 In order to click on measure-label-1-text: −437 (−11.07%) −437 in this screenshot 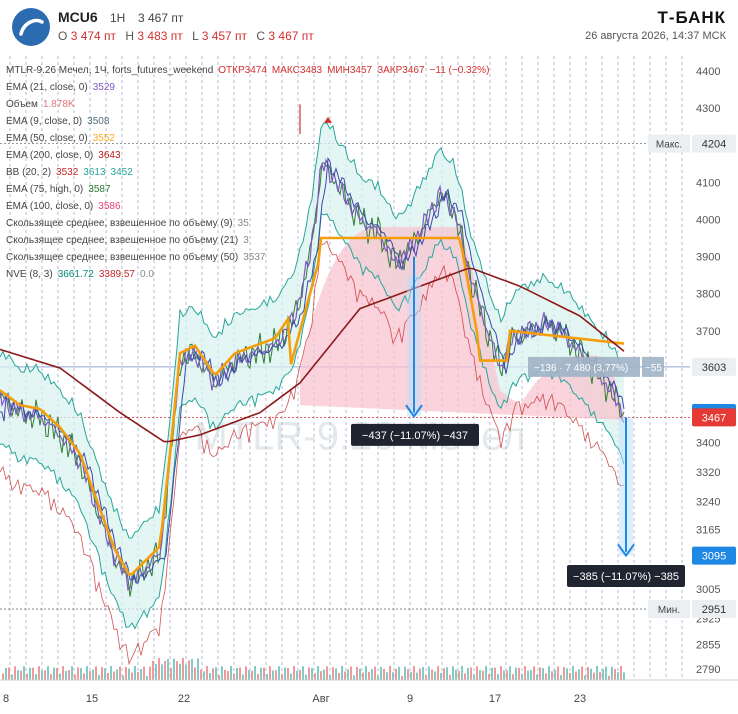, I will do `click(415, 436)`.